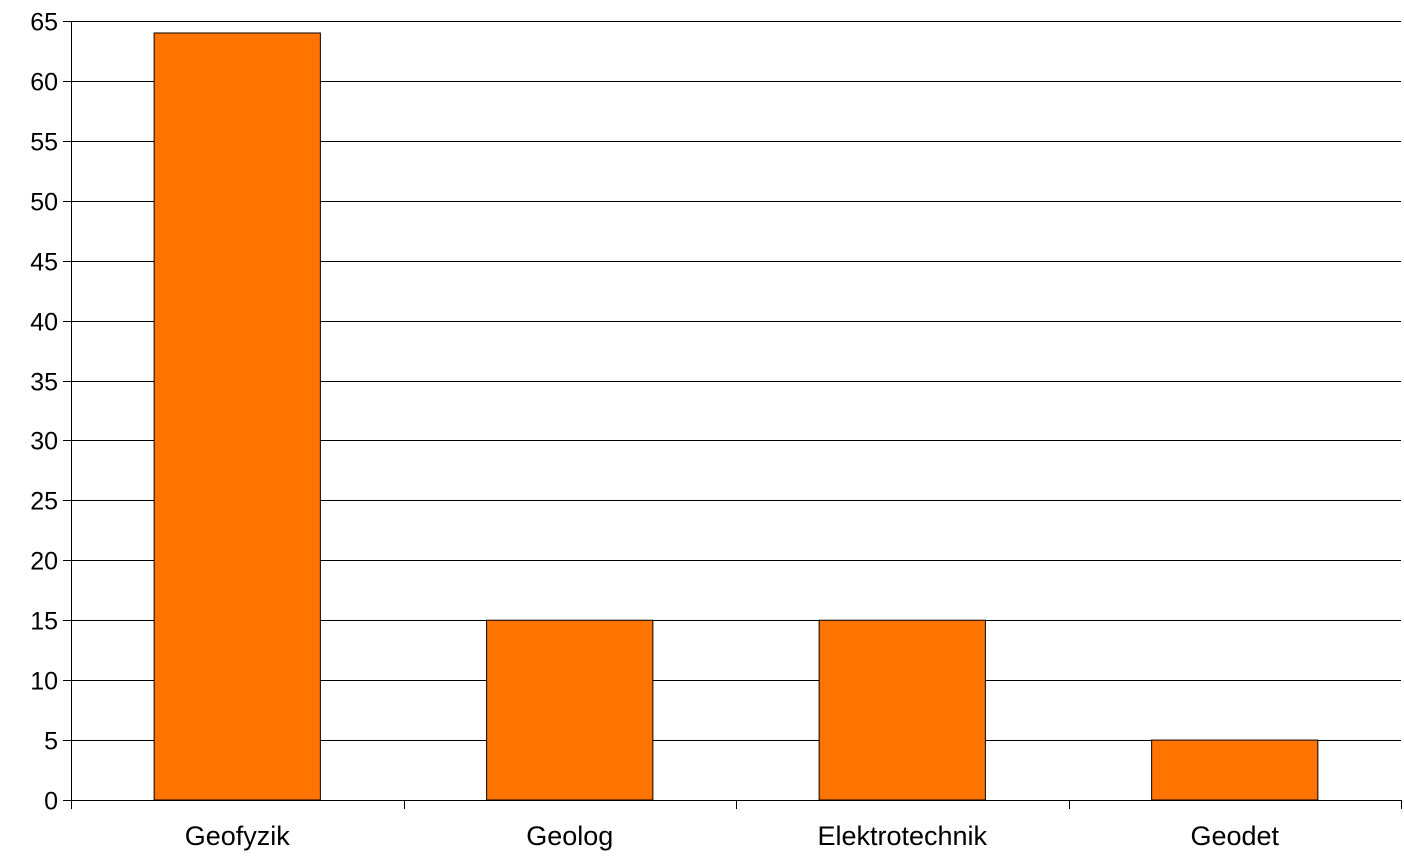  I want to click on bar-elektrotechnik, so click(902, 710).